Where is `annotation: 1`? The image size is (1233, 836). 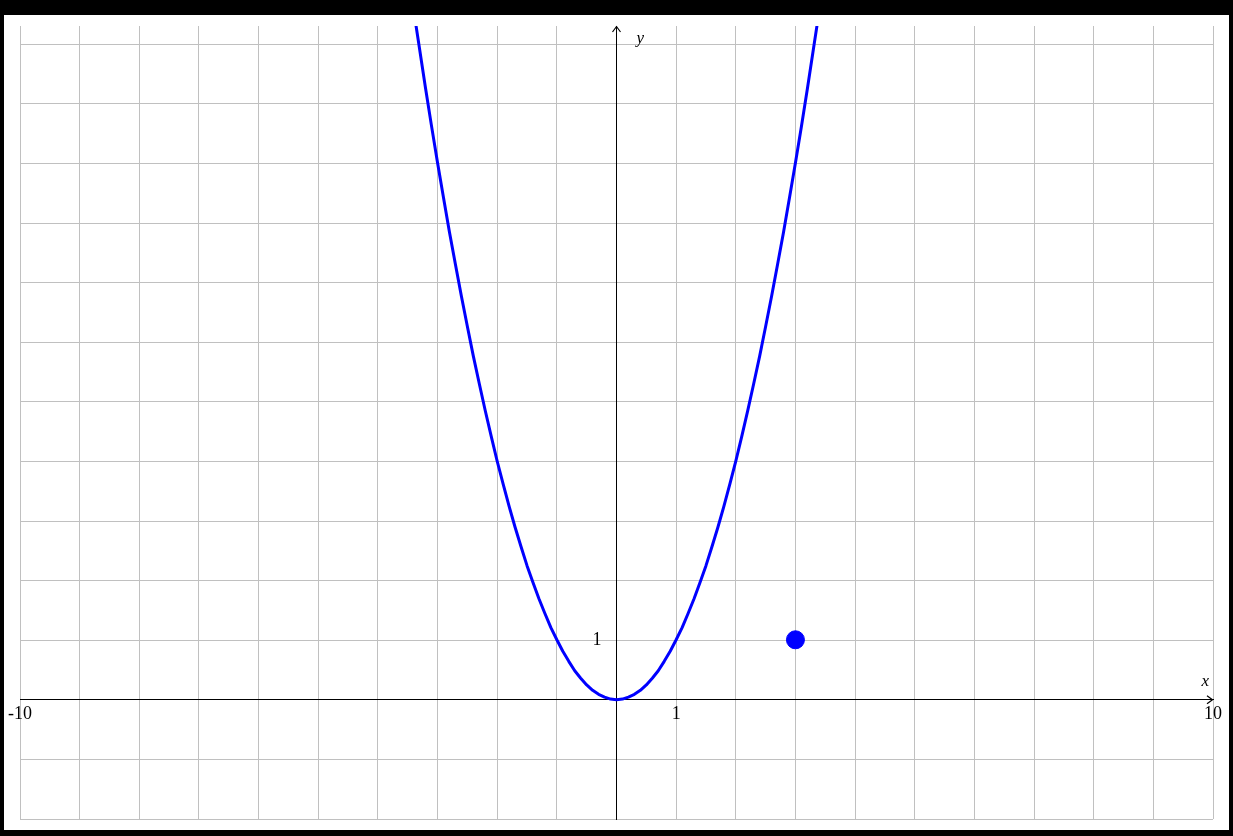 annotation: 1 is located at coordinates (597, 638).